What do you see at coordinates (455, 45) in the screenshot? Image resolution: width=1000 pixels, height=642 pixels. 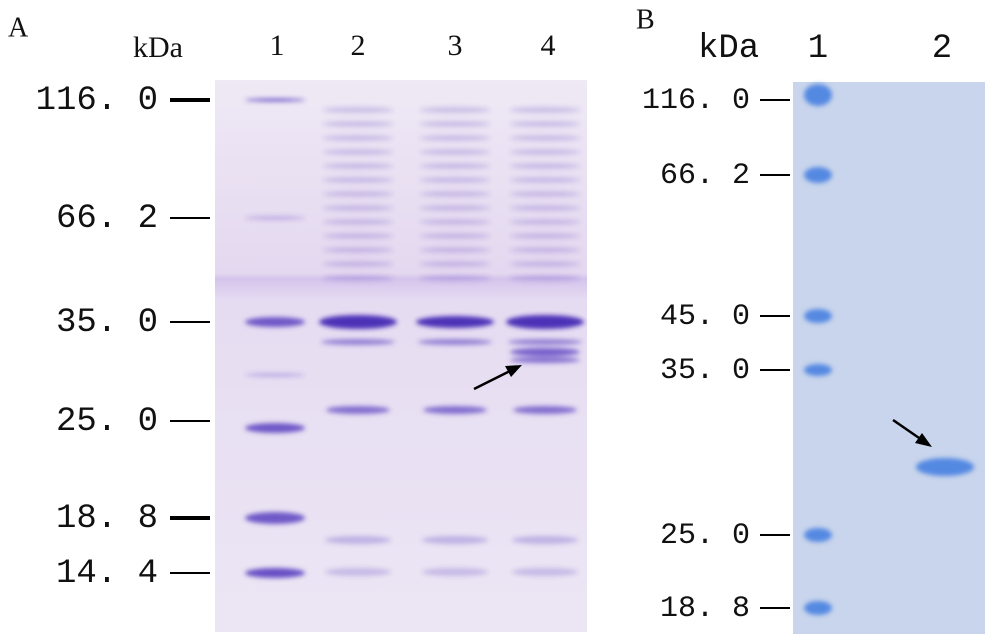 I see `lane-label: 3` at bounding box center [455, 45].